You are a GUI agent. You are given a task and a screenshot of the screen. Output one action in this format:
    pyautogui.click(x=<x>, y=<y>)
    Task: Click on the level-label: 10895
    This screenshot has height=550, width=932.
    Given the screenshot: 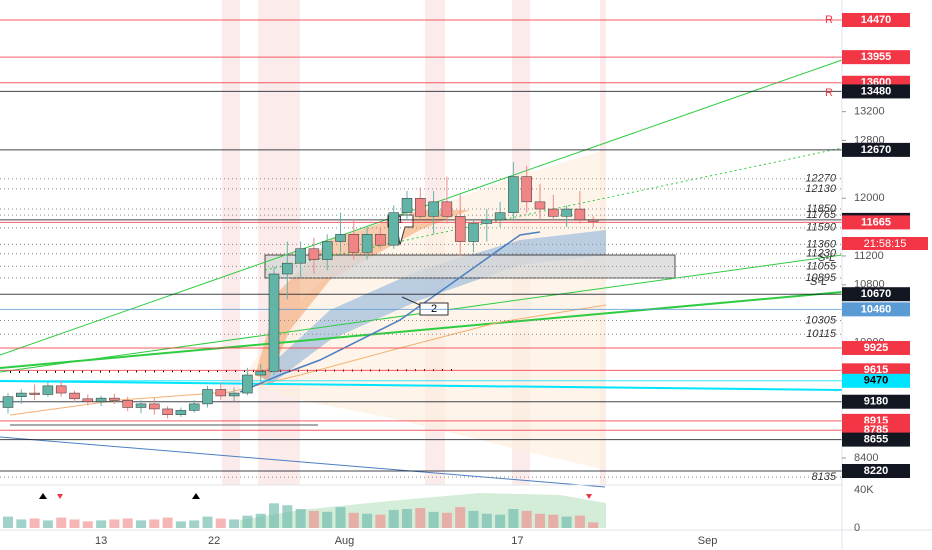 What is the action you would take?
    pyautogui.click(x=820, y=278)
    